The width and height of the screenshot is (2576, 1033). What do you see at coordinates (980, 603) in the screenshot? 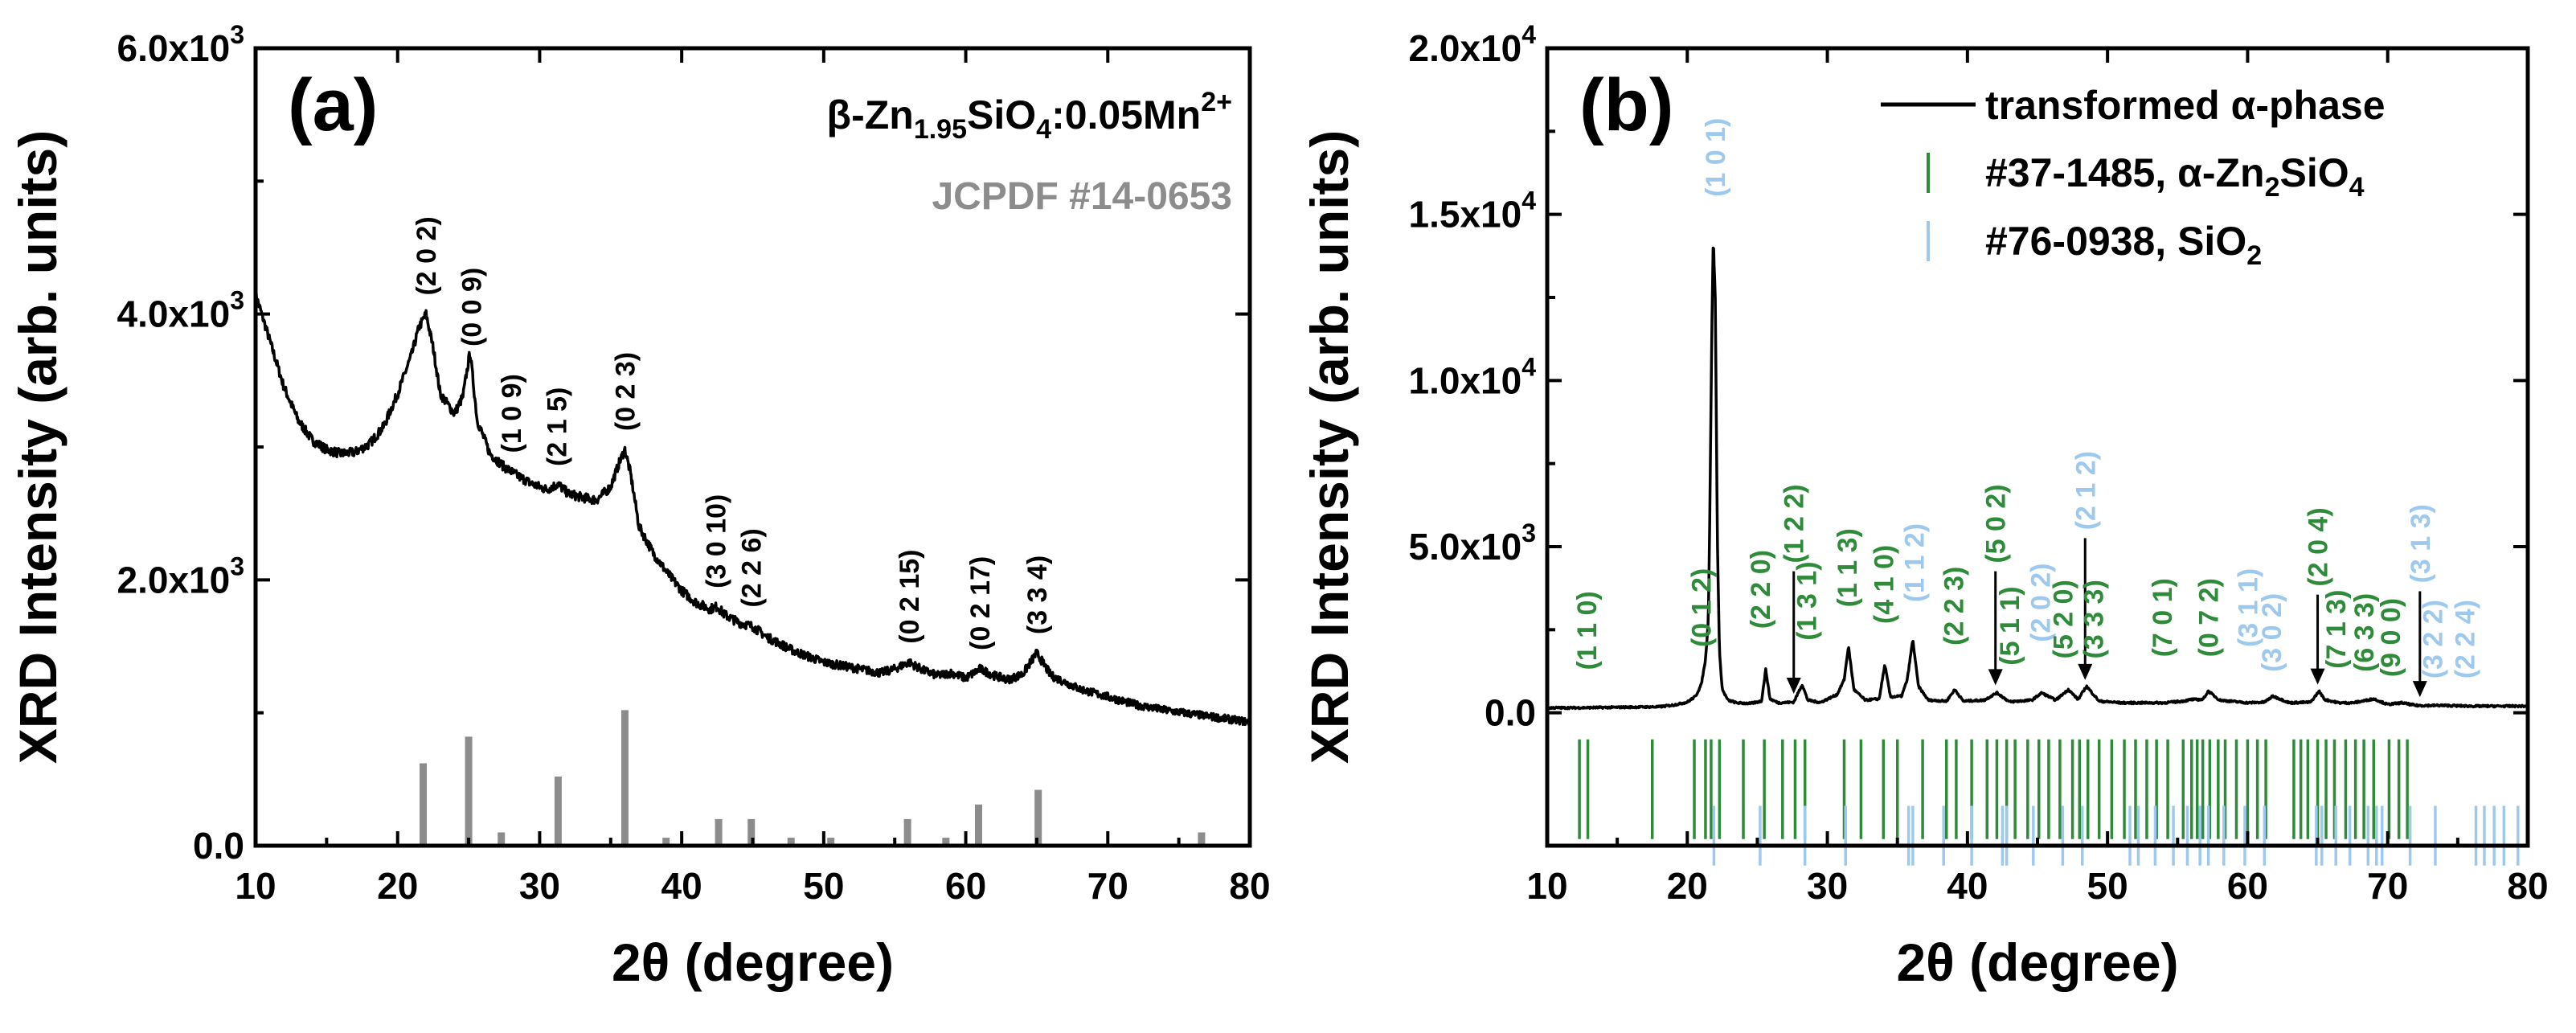
I see `hkl-label: (0 2 17)` at bounding box center [980, 603].